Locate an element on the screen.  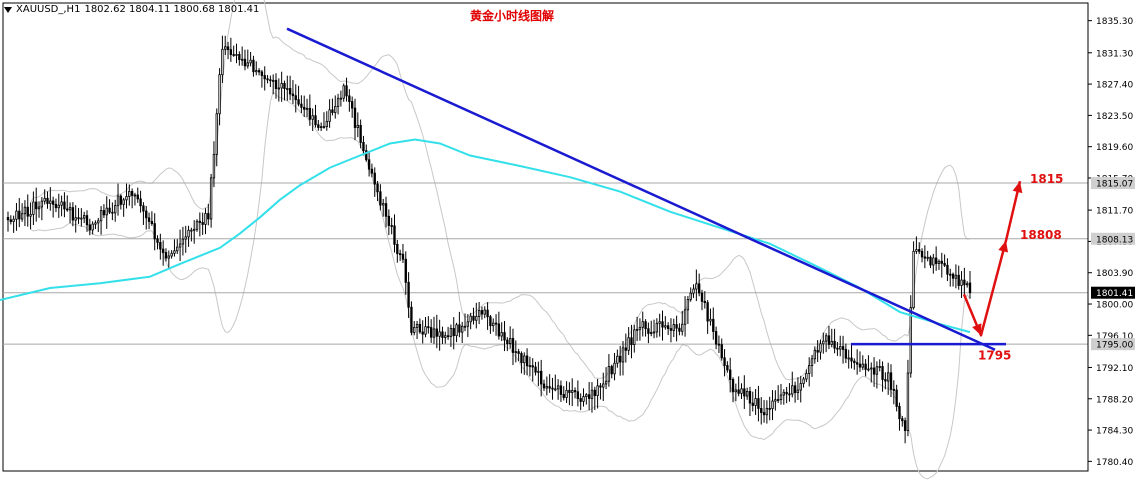
price-label-text: 1801.41 is located at coordinates (1114, 294).